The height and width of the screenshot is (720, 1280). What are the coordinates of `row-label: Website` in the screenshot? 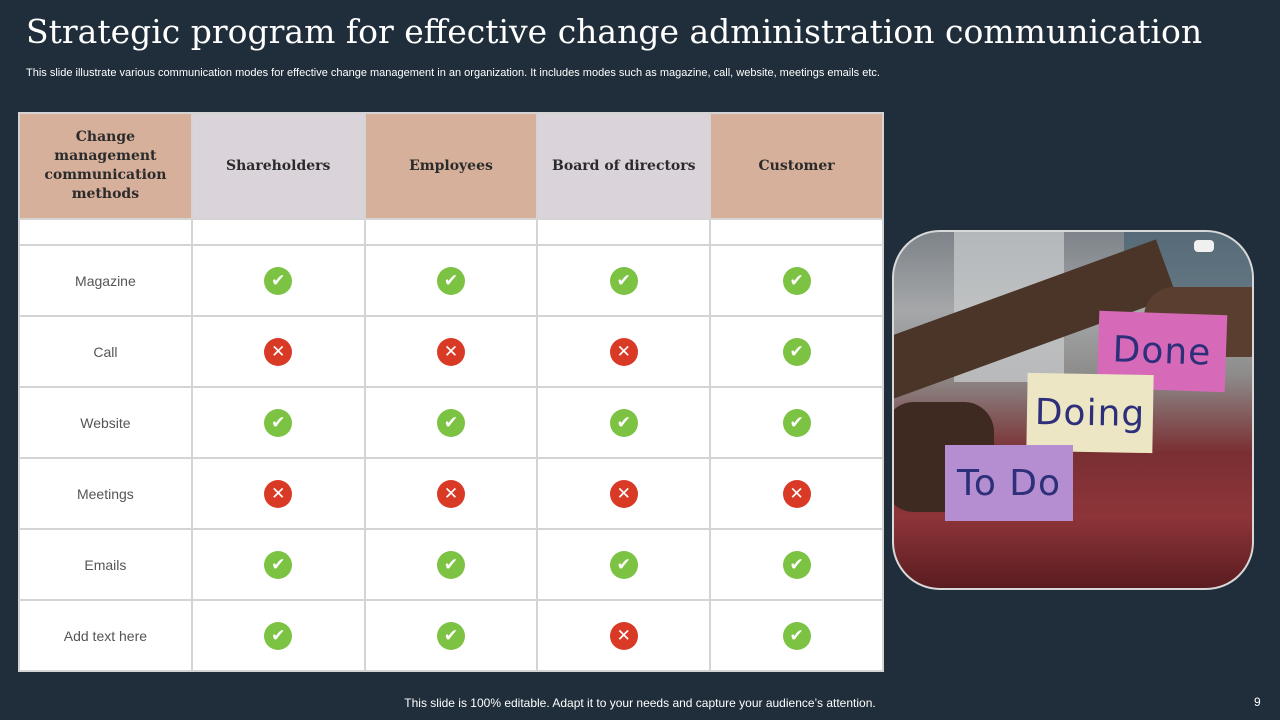 It's located at (105, 422).